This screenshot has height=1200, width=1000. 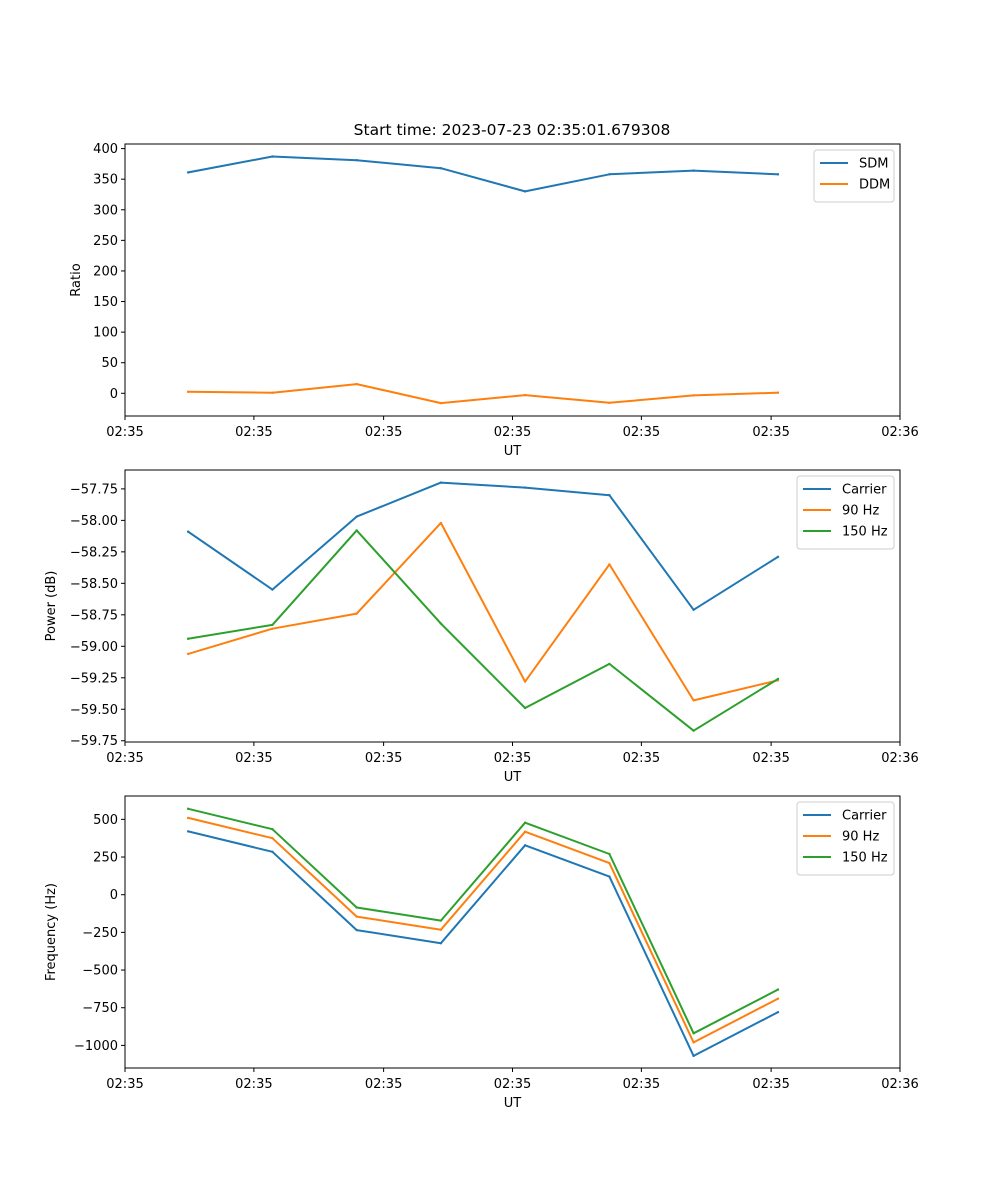 I want to click on power-ytick-label: −59.25, so click(x=94, y=678).